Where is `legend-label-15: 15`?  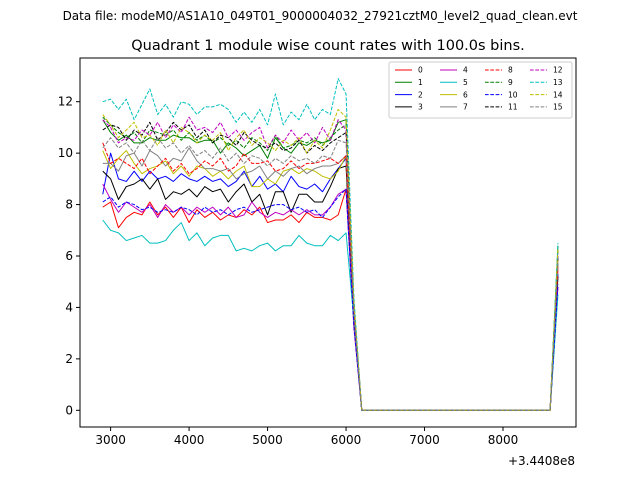
legend-label-15: 15 is located at coordinates (558, 107).